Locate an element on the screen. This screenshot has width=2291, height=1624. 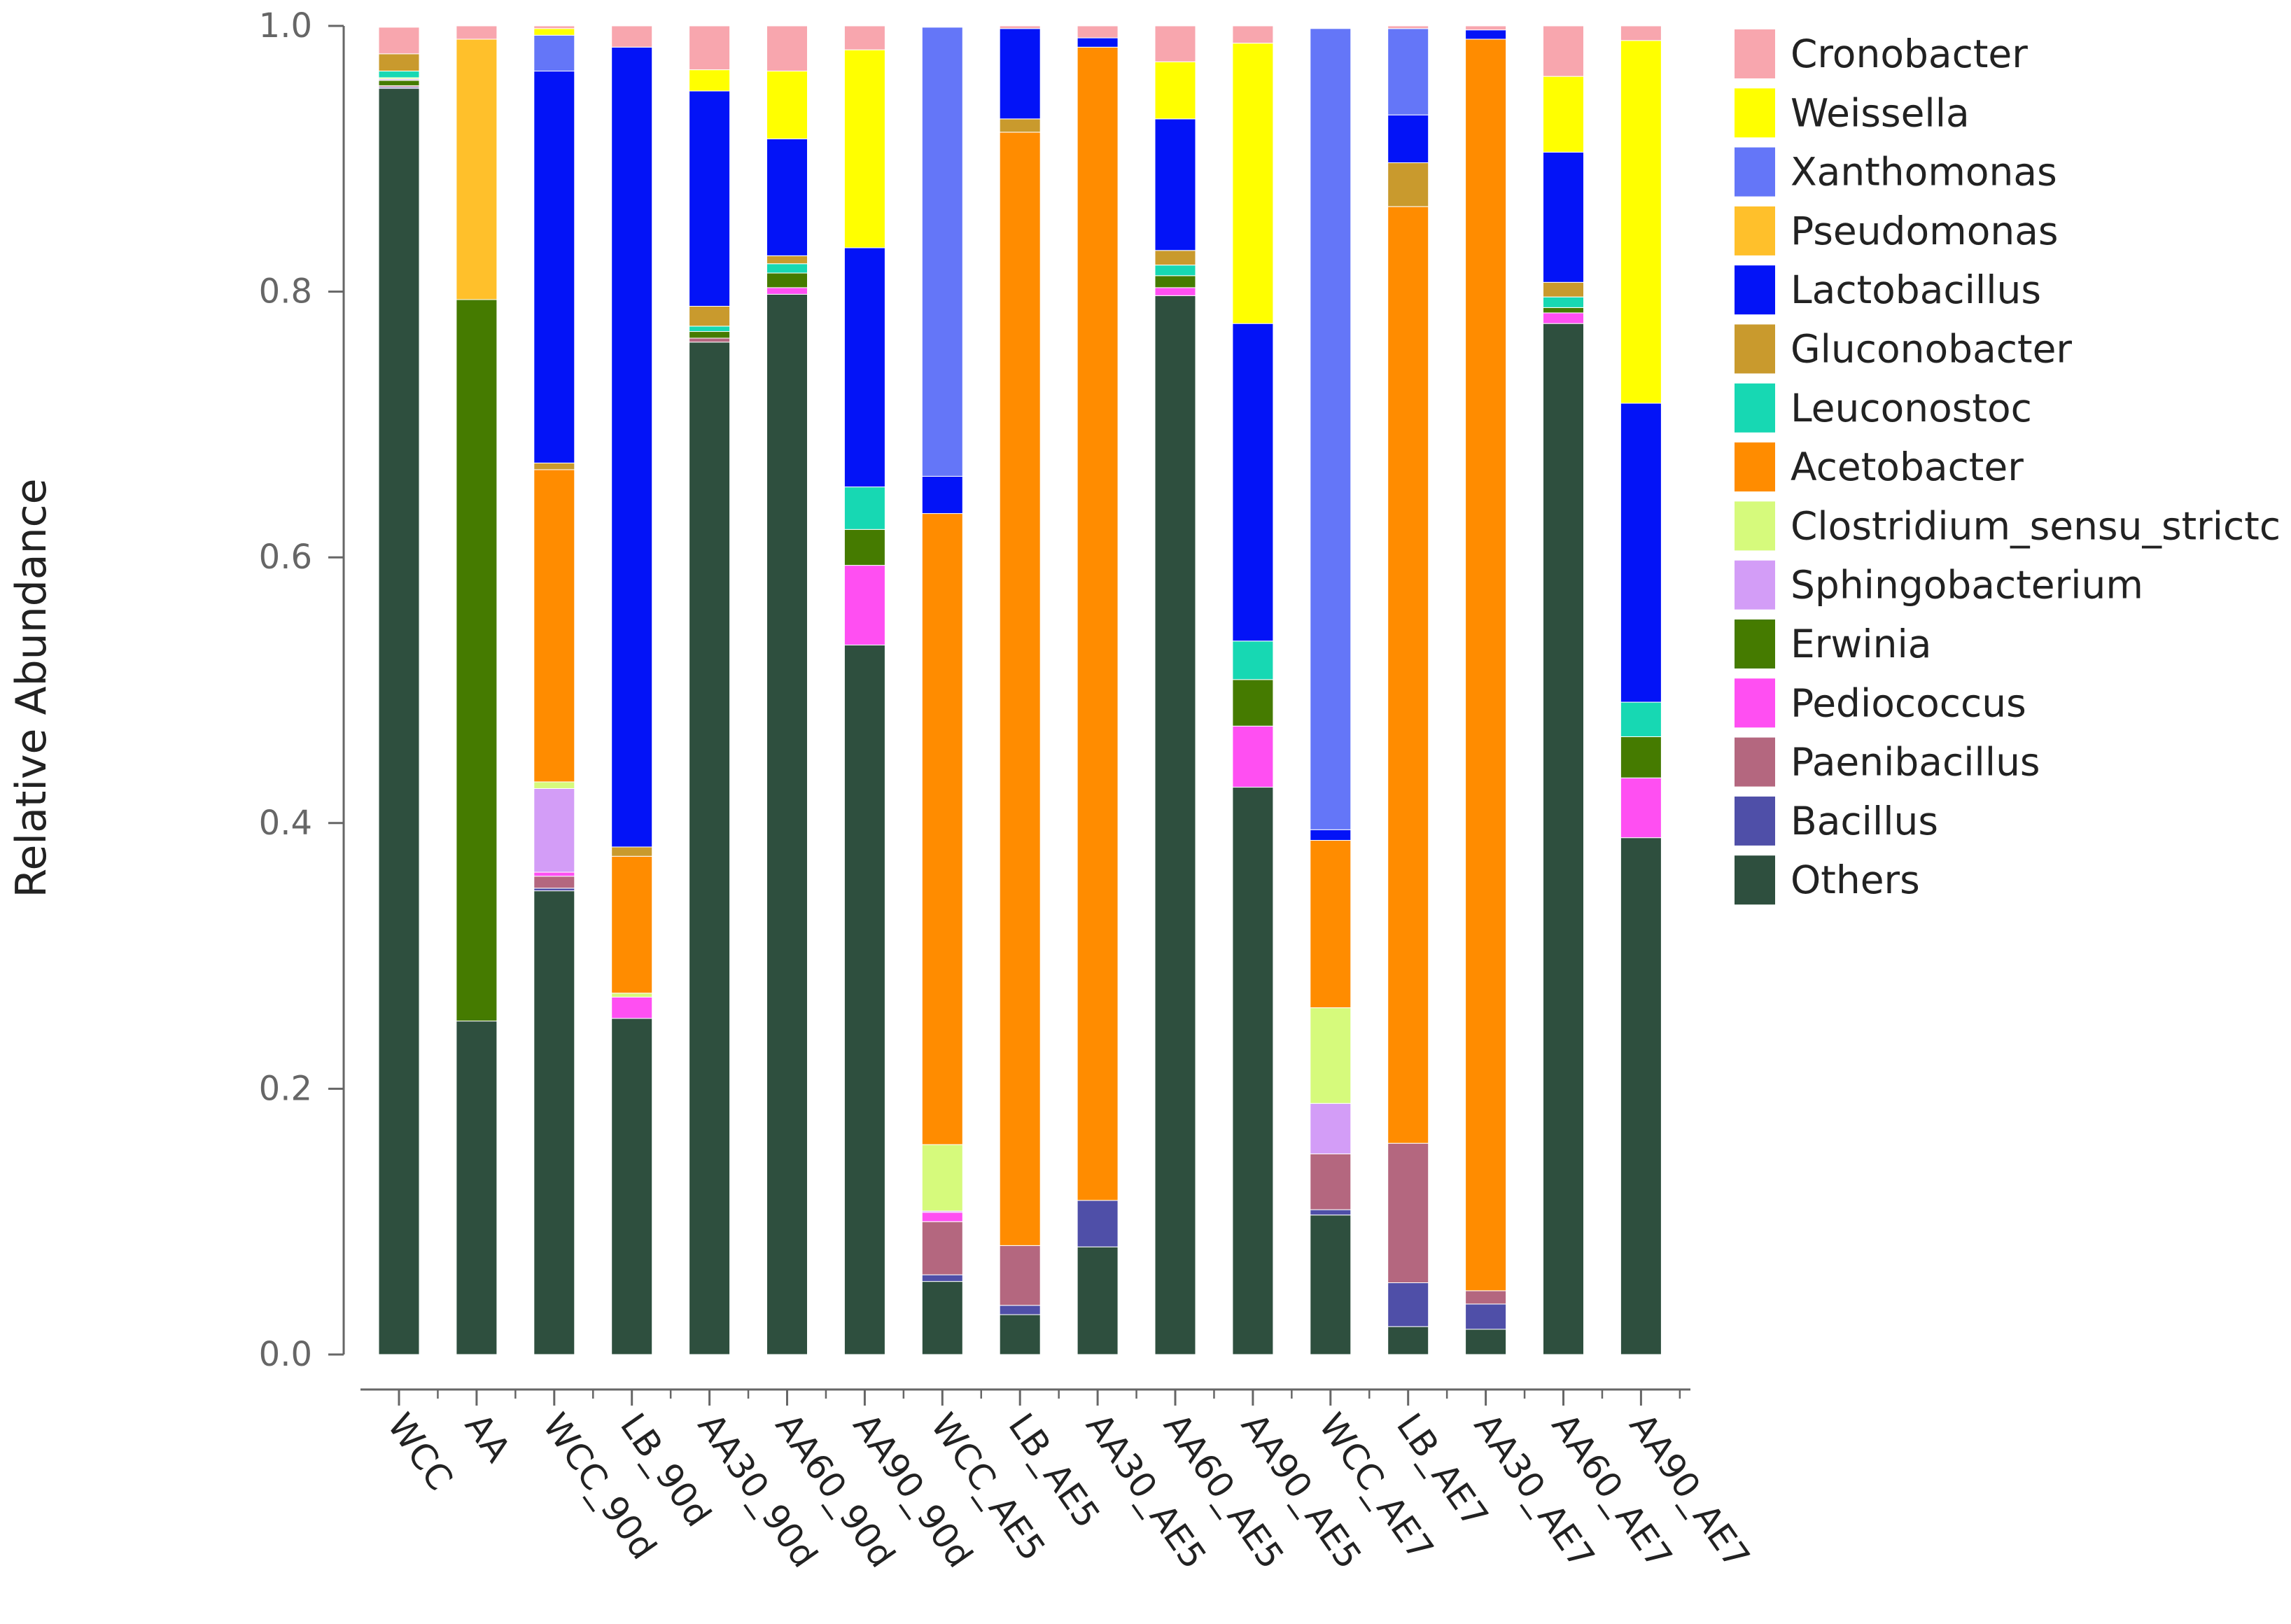
x-tick-label: AA is located at coordinates (488, 1437).